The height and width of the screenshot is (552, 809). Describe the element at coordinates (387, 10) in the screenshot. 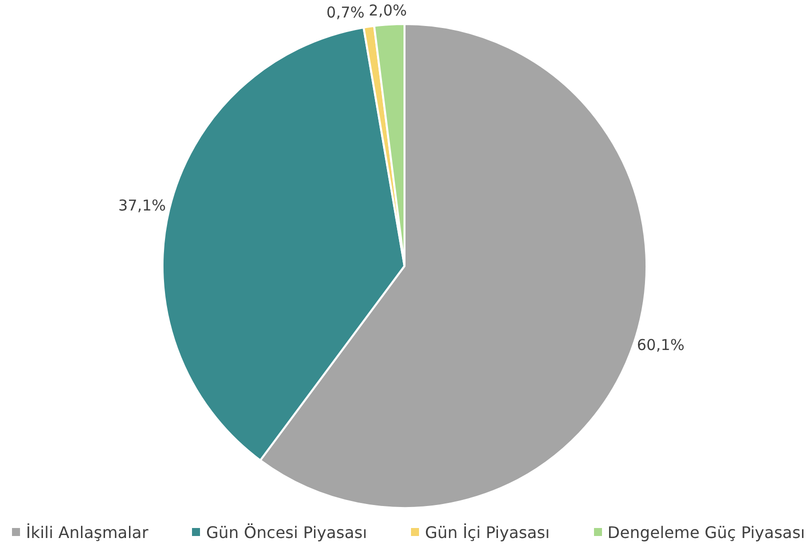

I see `data-label: 2,0%` at that location.